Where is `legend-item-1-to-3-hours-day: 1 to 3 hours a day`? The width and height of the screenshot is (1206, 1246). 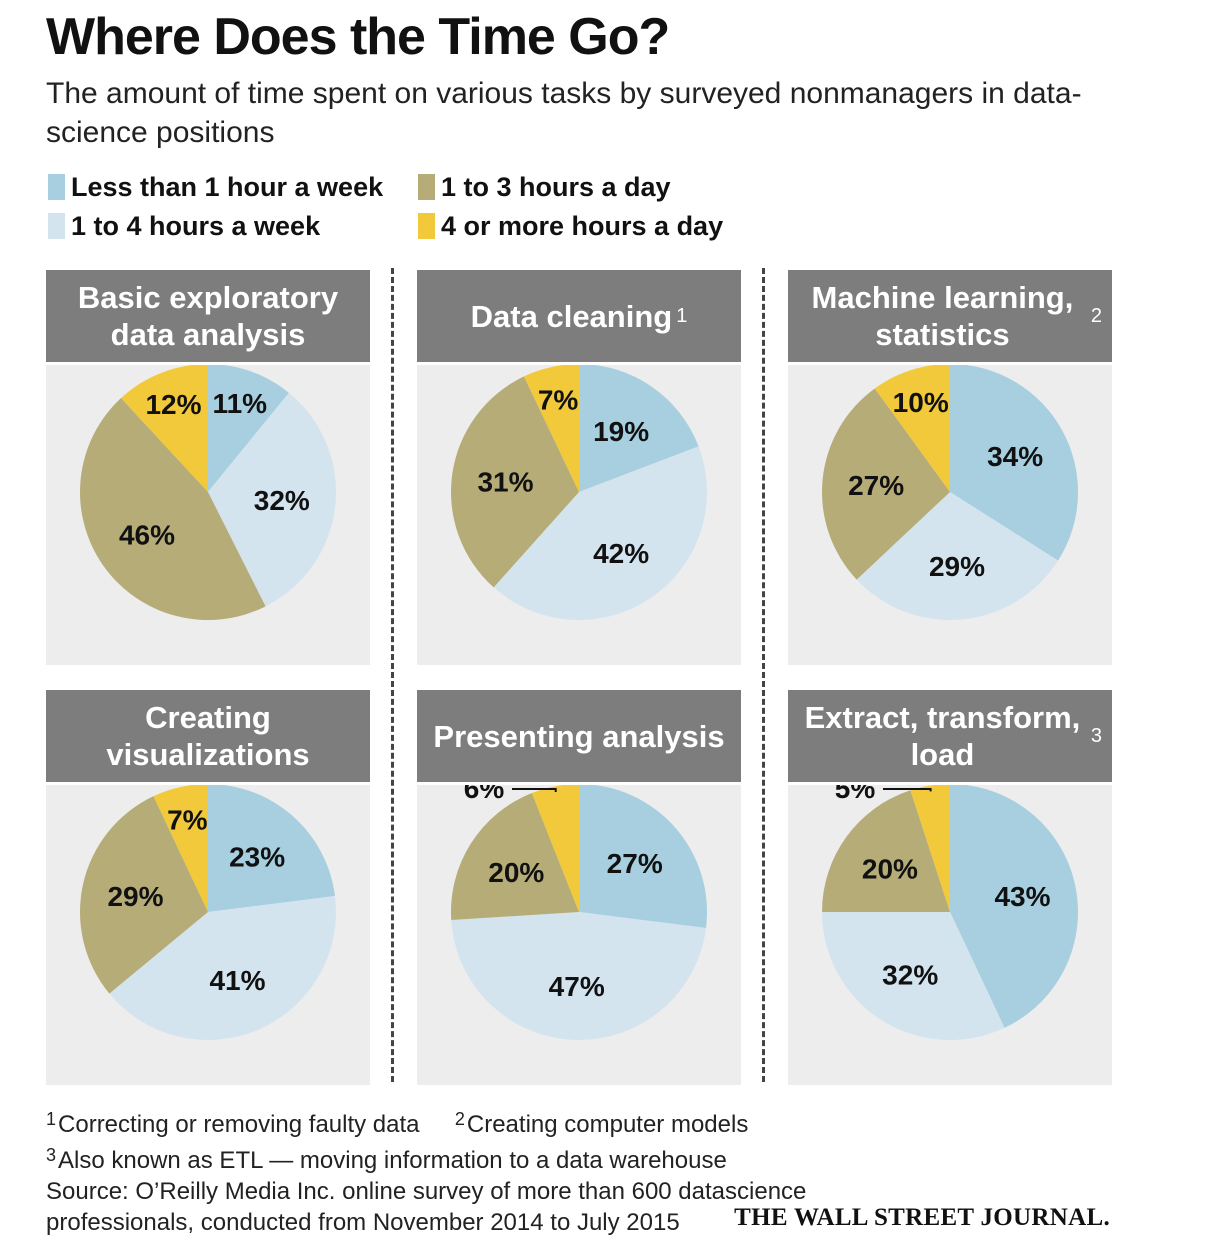 legend-item-1-to-3-hours-day: 1 to 3 hours a day is located at coordinates (544, 187).